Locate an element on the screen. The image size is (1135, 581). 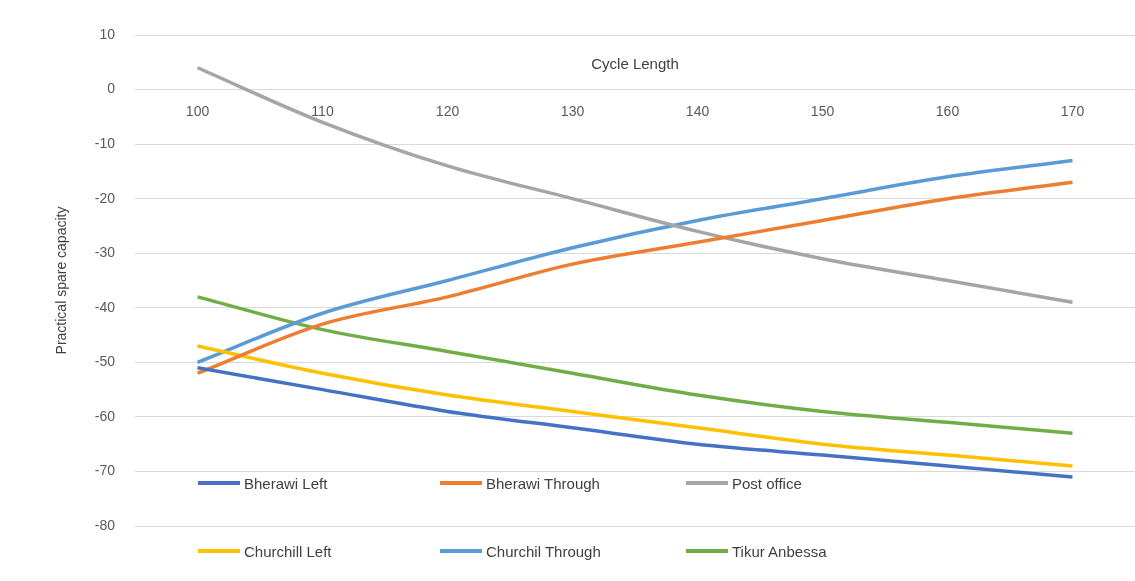
x-tick-label: 120 is located at coordinates (447, 110).